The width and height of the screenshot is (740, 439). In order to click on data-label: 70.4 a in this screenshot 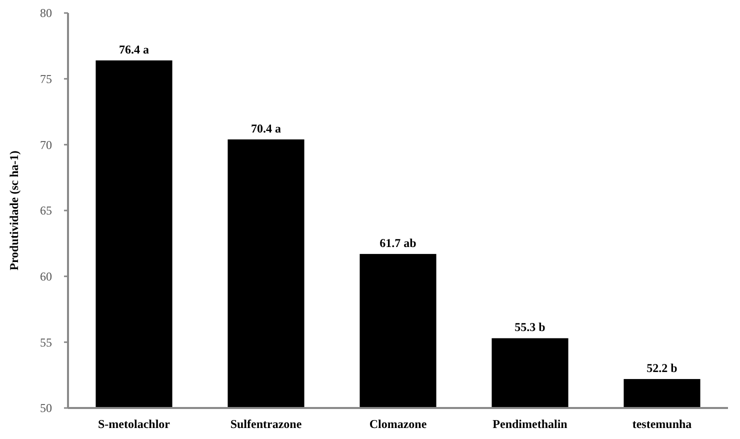, I will do `click(266, 128)`.